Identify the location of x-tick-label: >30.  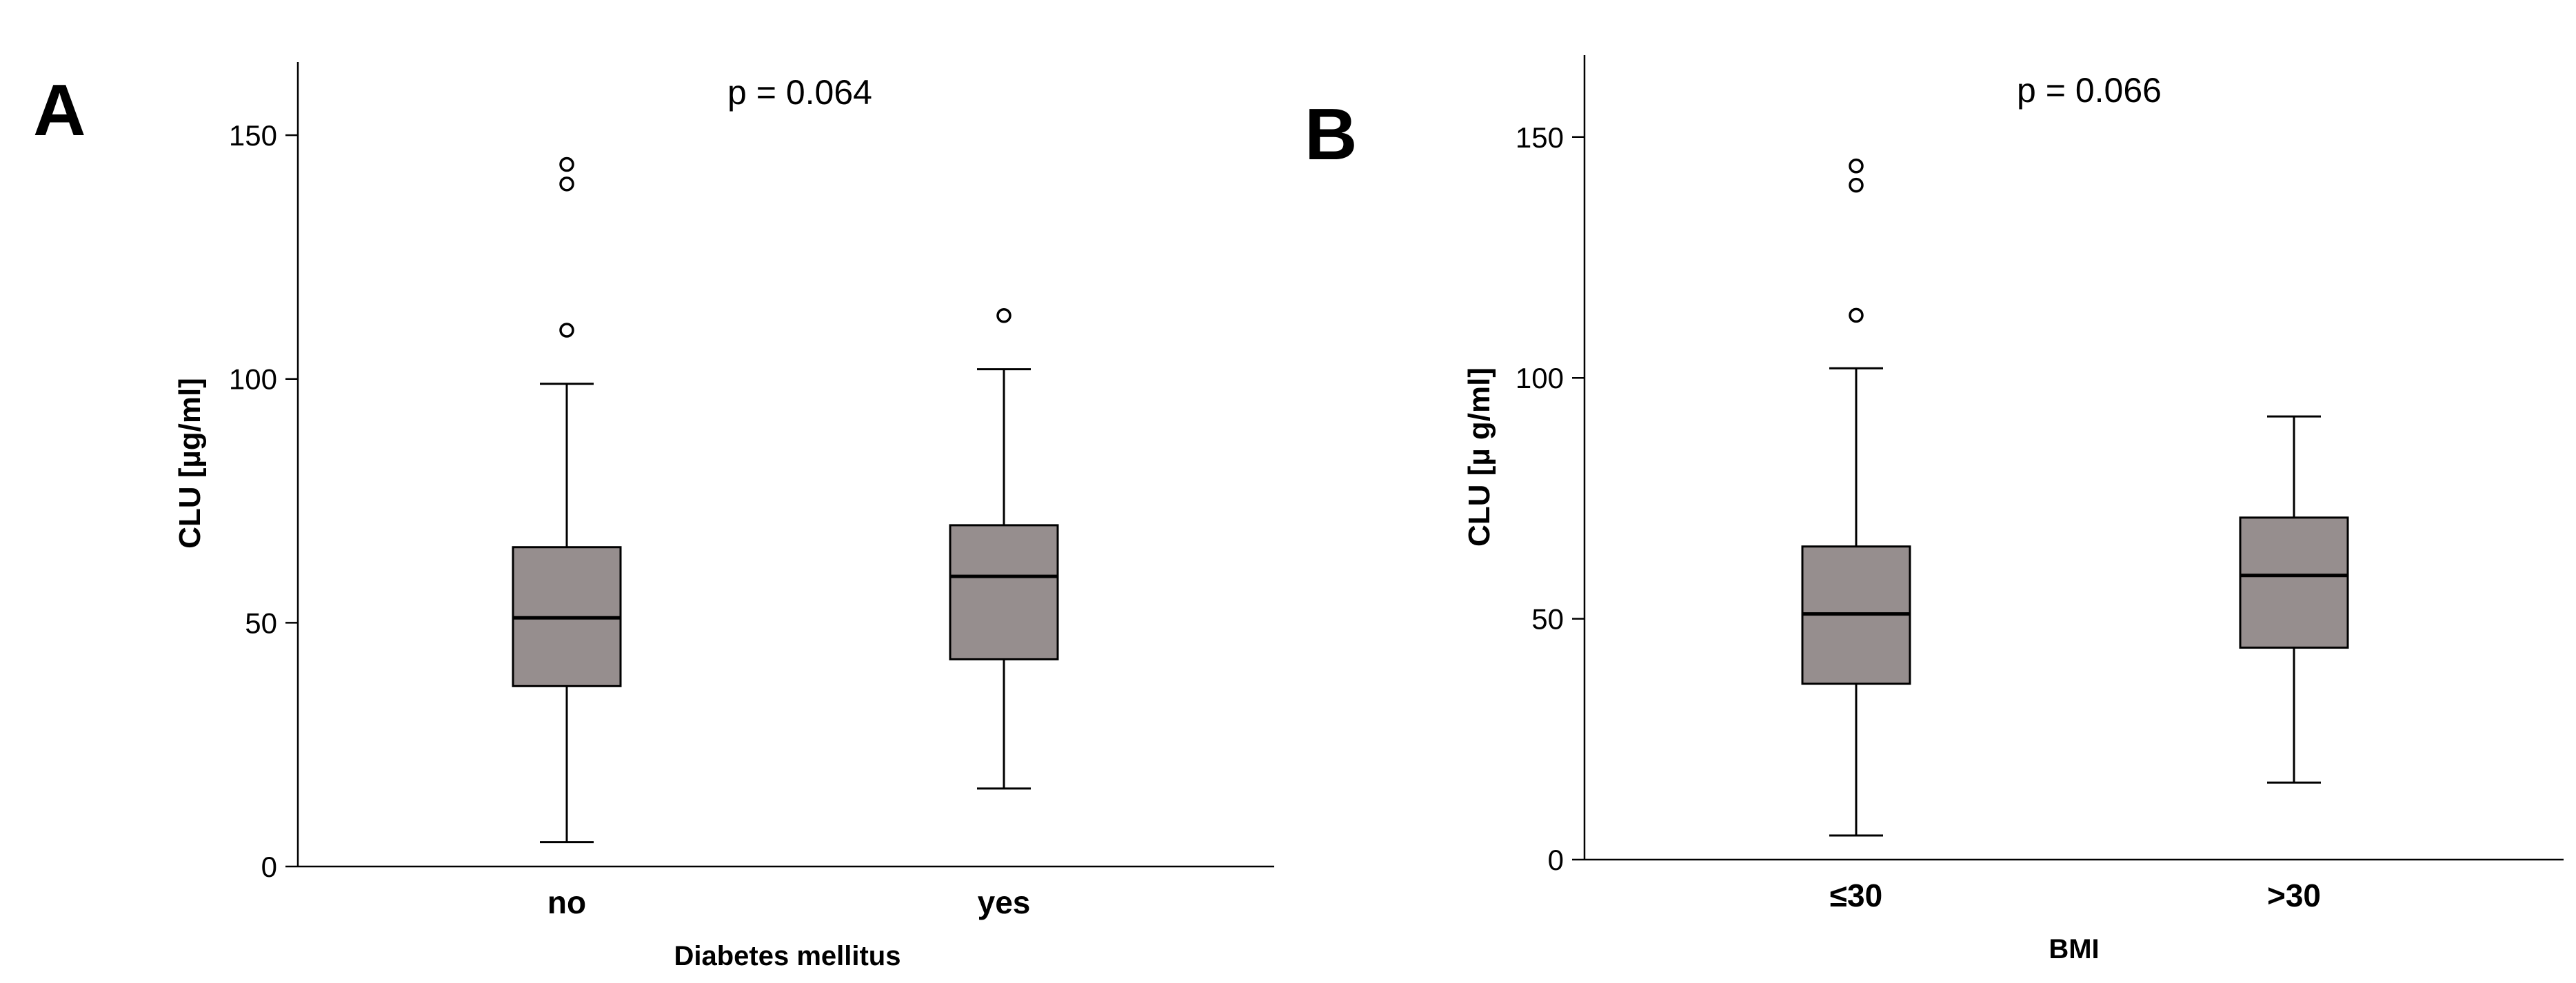
(2294, 895).